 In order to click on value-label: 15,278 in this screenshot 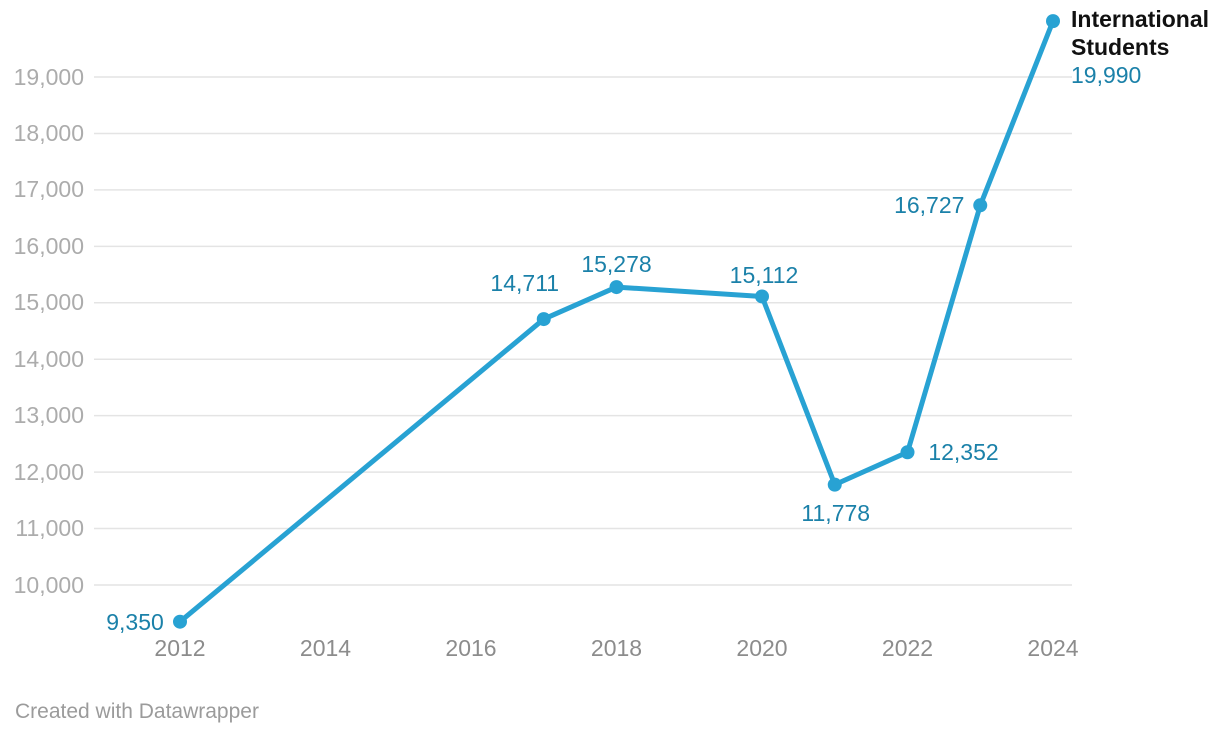, I will do `click(616, 264)`.